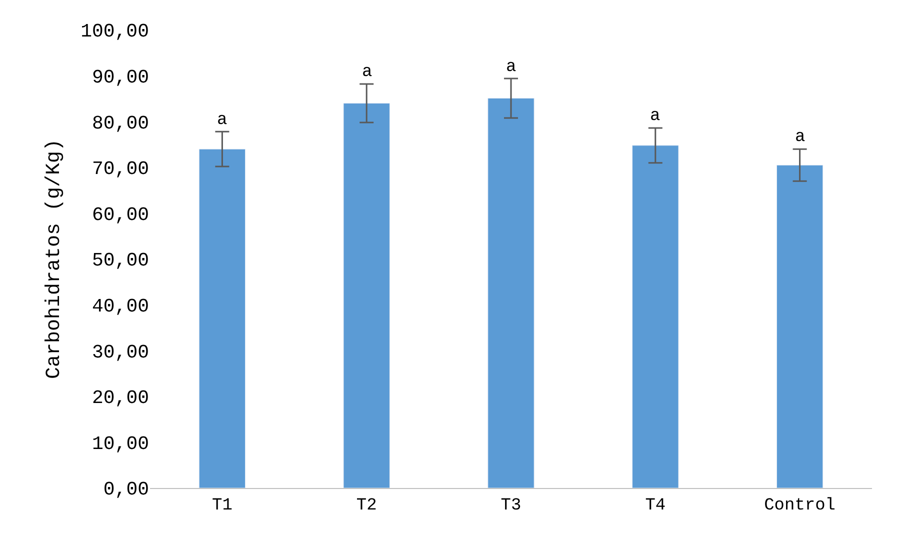  I want to click on y-axis-title: Carbohidratos (g/Kg), so click(54, 259).